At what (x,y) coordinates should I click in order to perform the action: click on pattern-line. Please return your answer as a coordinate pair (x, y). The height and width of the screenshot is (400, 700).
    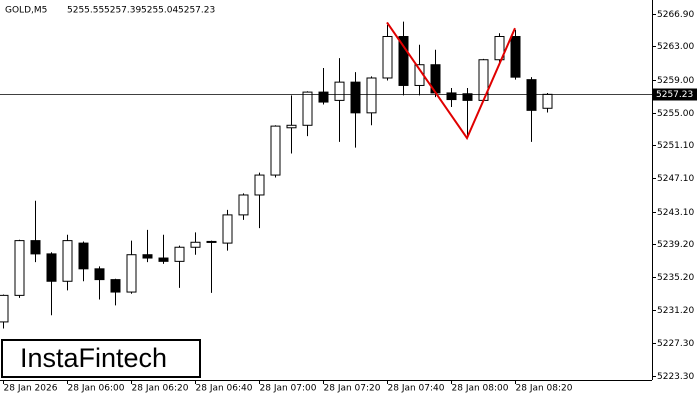
    Looking at the image, I should click on (451, 81).